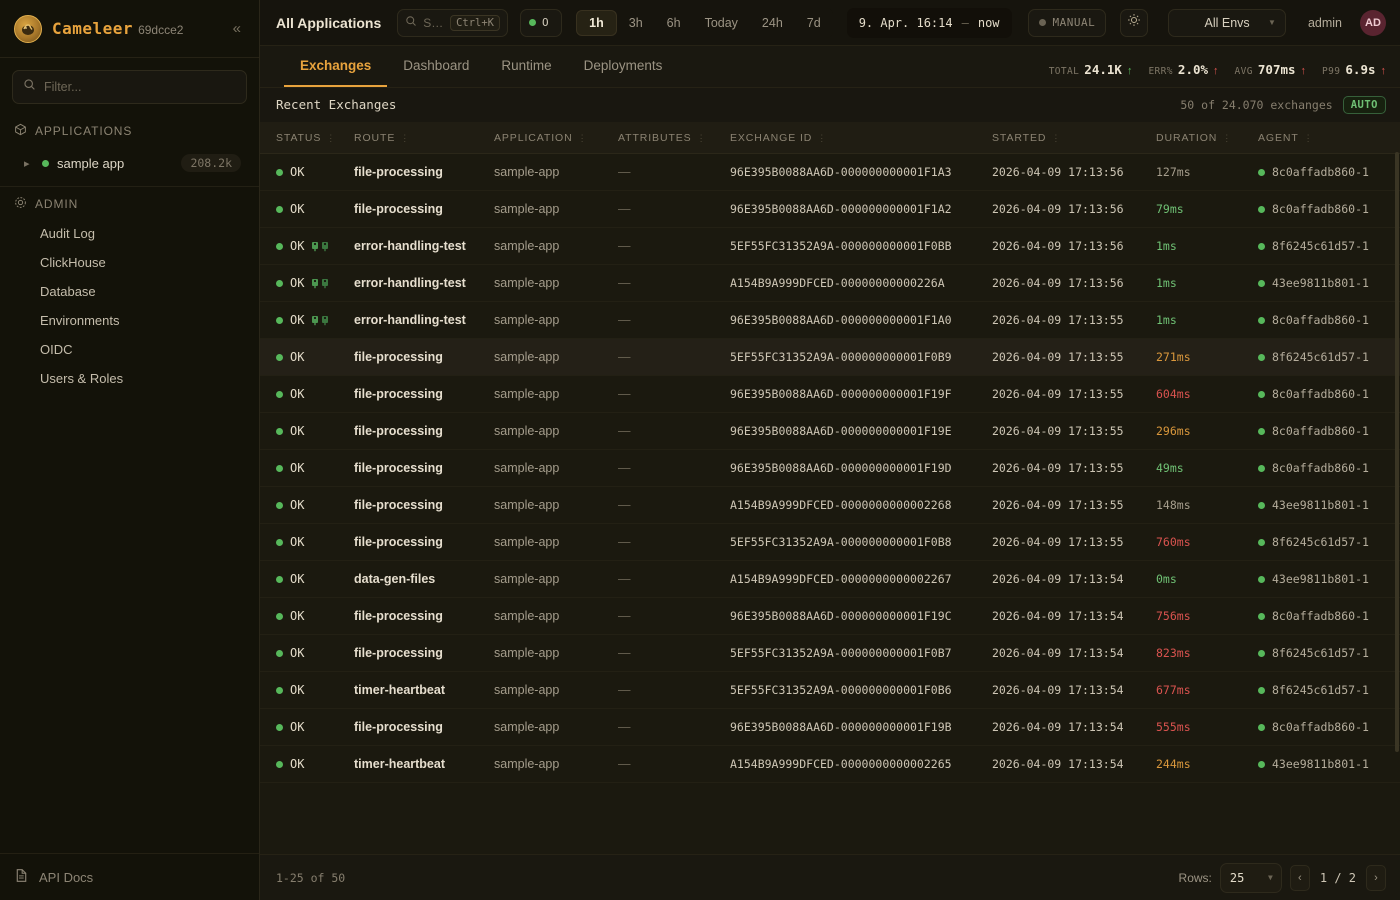 This screenshot has height=900, width=1400. Describe the element at coordinates (548, 394) in the screenshot. I see `cell-application: sample-app` at that location.